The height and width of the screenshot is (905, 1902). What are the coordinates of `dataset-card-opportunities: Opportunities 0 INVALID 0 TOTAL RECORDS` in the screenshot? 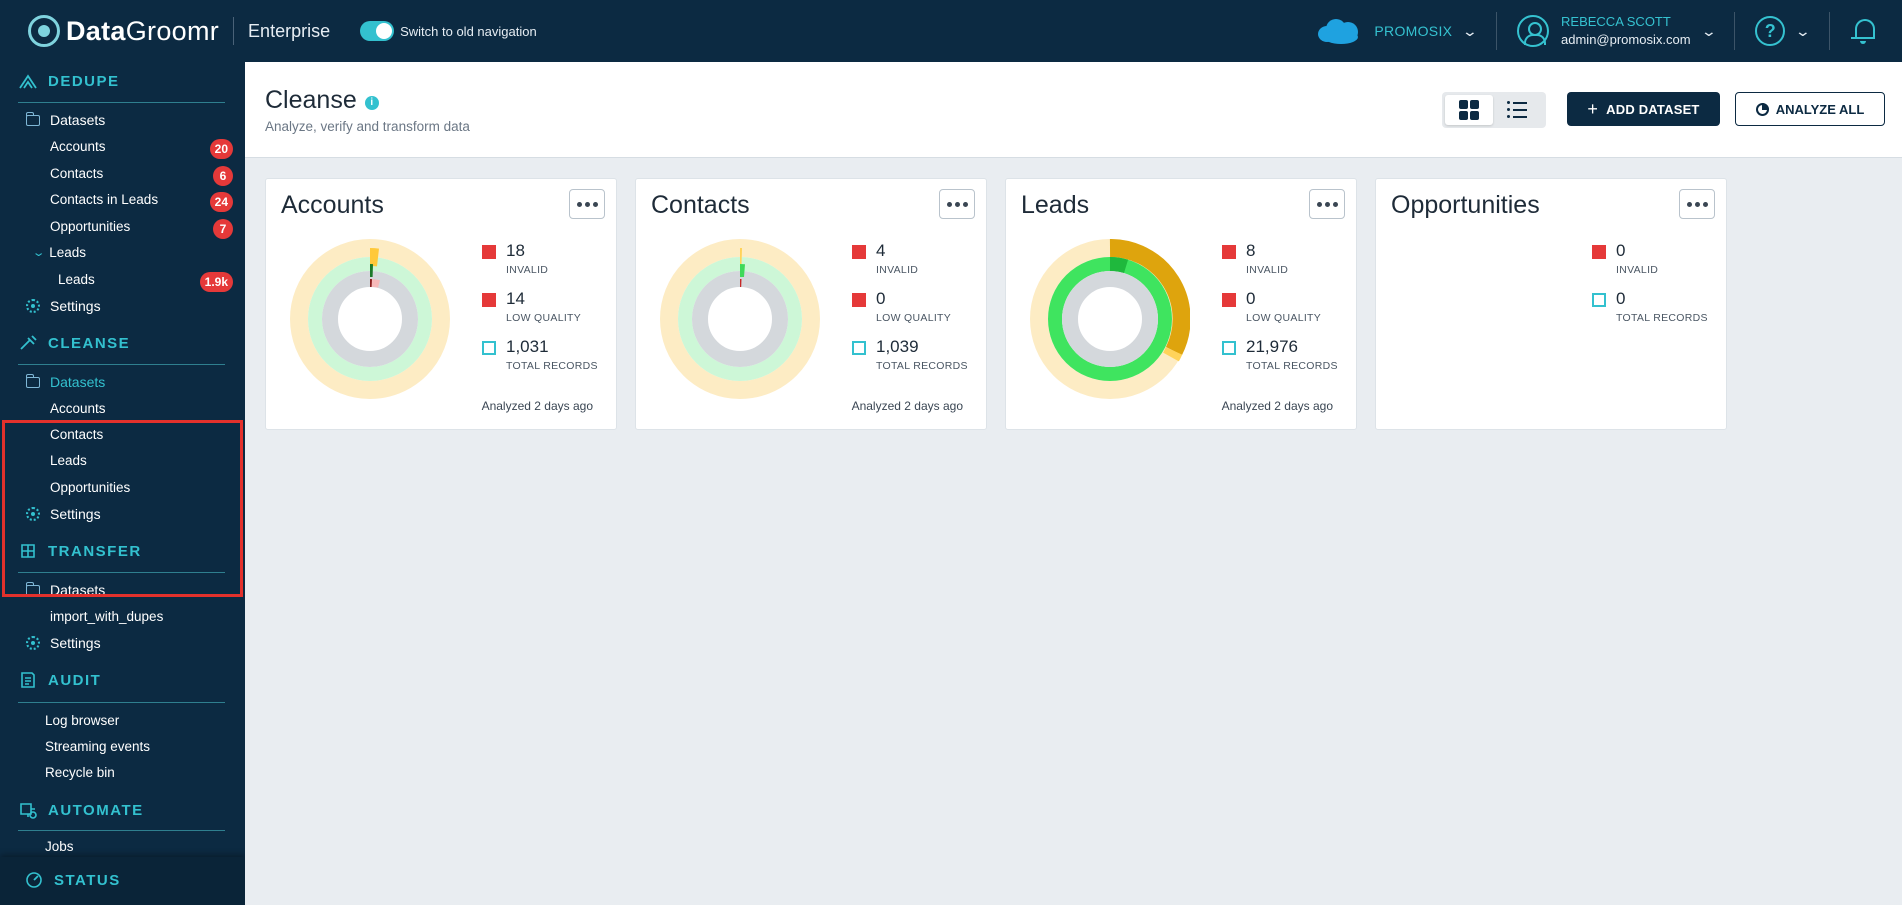 It's located at (1551, 304).